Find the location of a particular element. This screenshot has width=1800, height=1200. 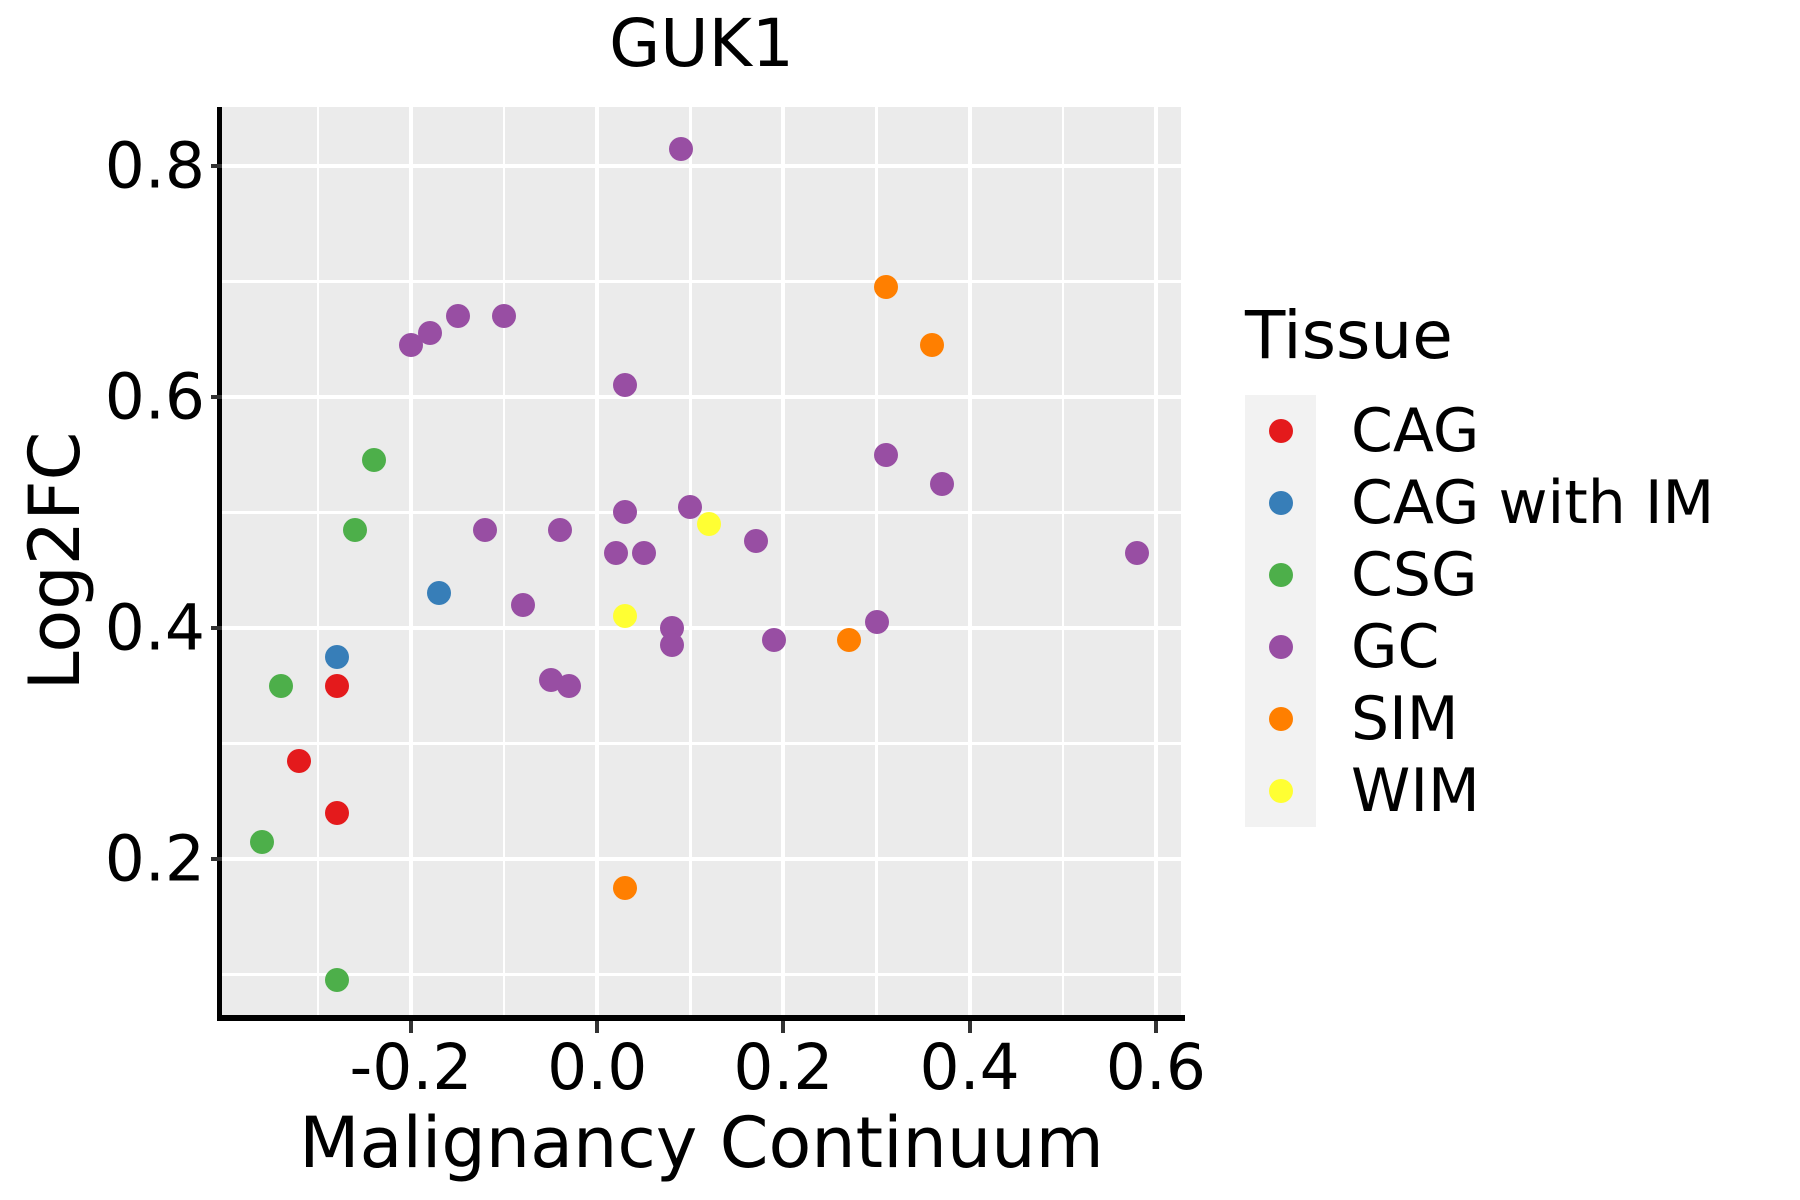

y-tick-label: 0.2 is located at coordinates (154, 859).